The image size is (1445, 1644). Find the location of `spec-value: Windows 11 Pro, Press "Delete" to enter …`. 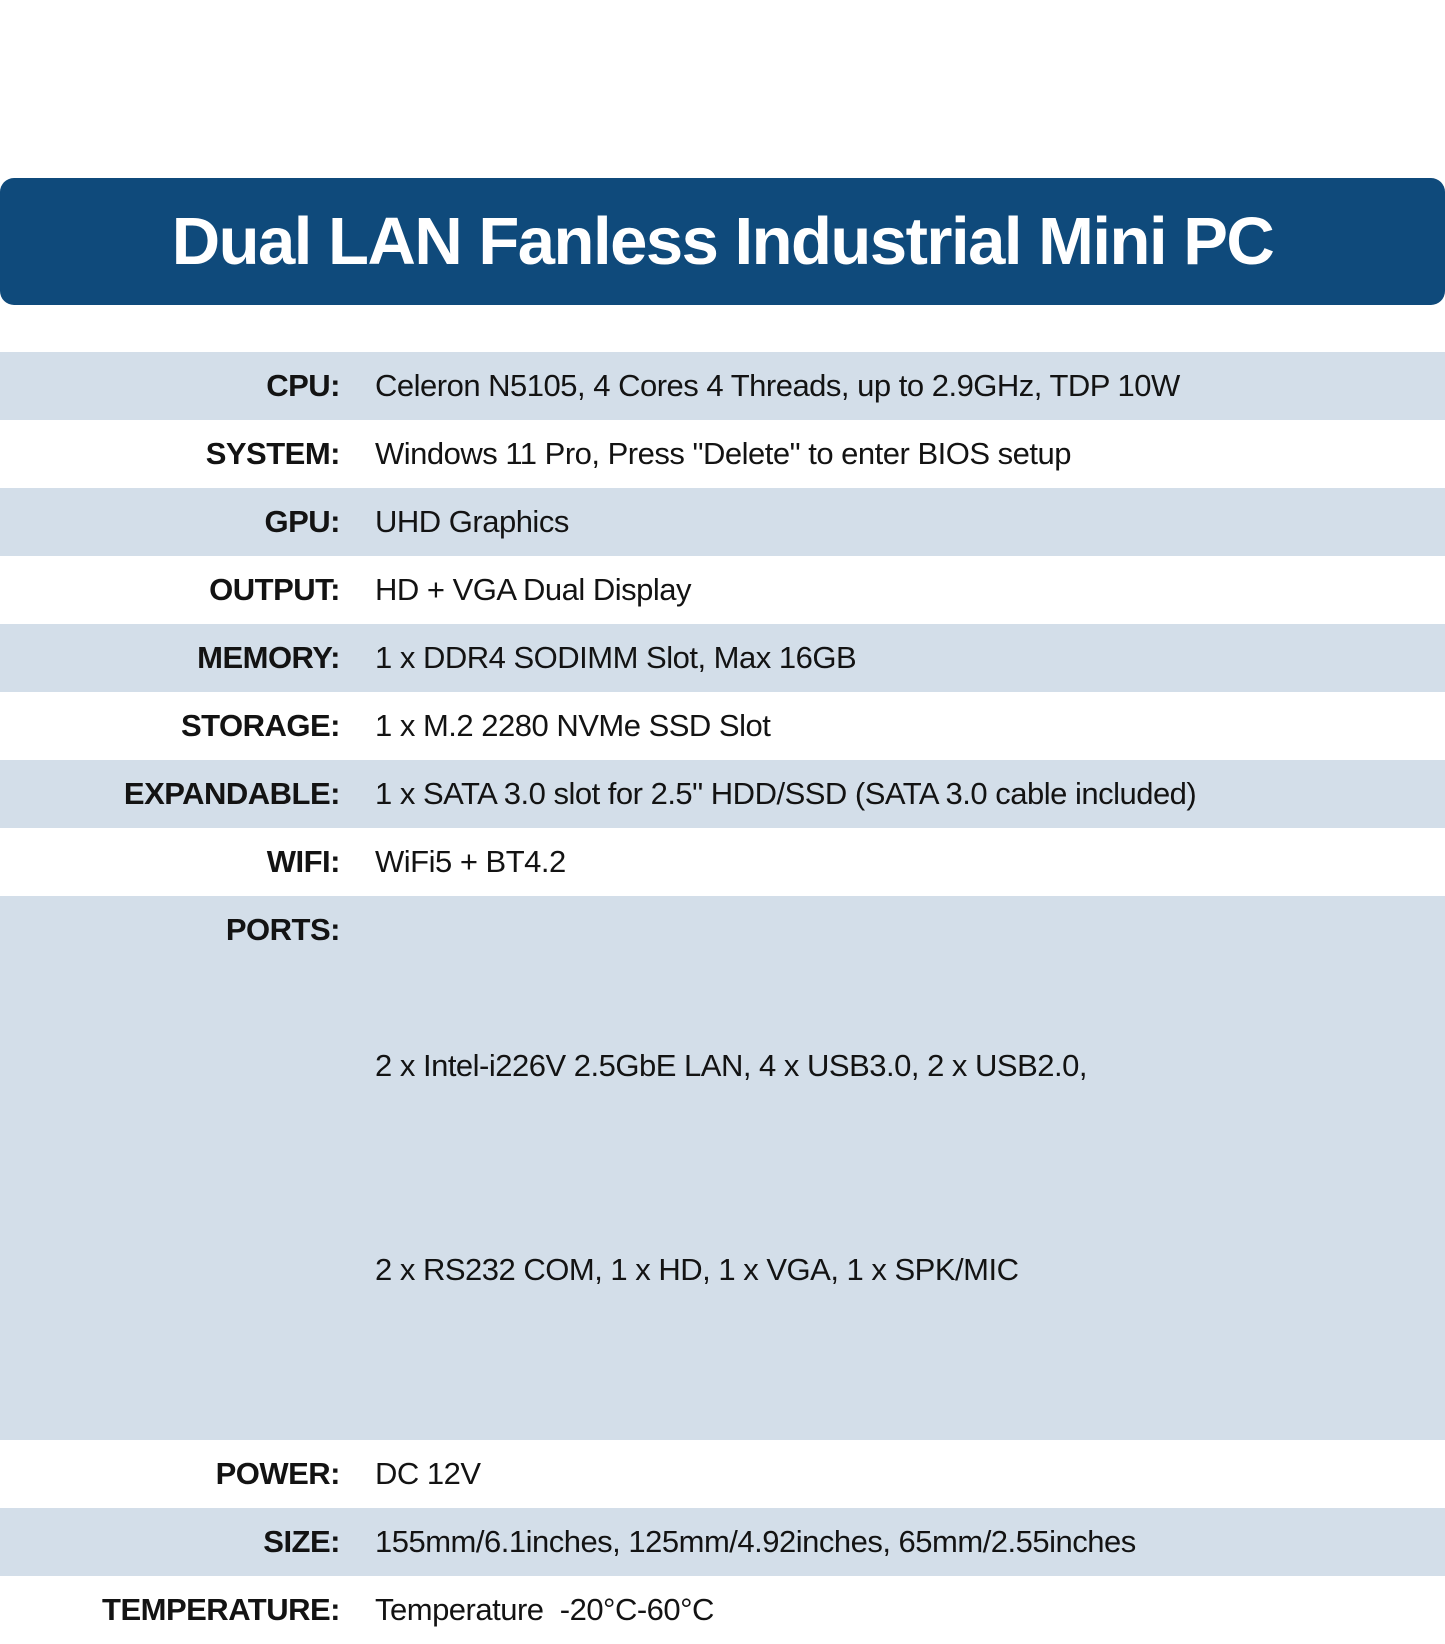

spec-value: Windows 11 Pro, Press "Delete" to enter … is located at coordinates (723, 453).